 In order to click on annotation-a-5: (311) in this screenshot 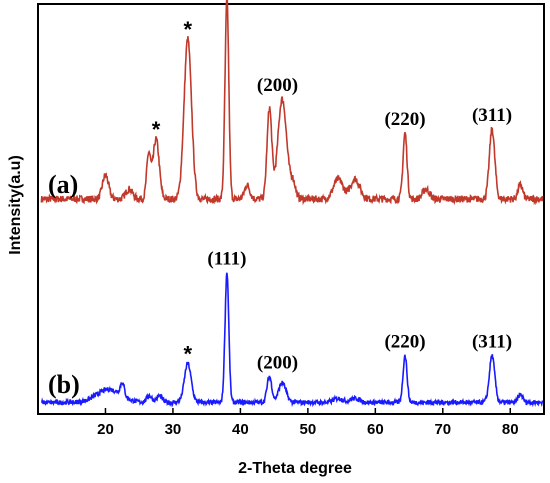, I will do `click(492, 115)`.